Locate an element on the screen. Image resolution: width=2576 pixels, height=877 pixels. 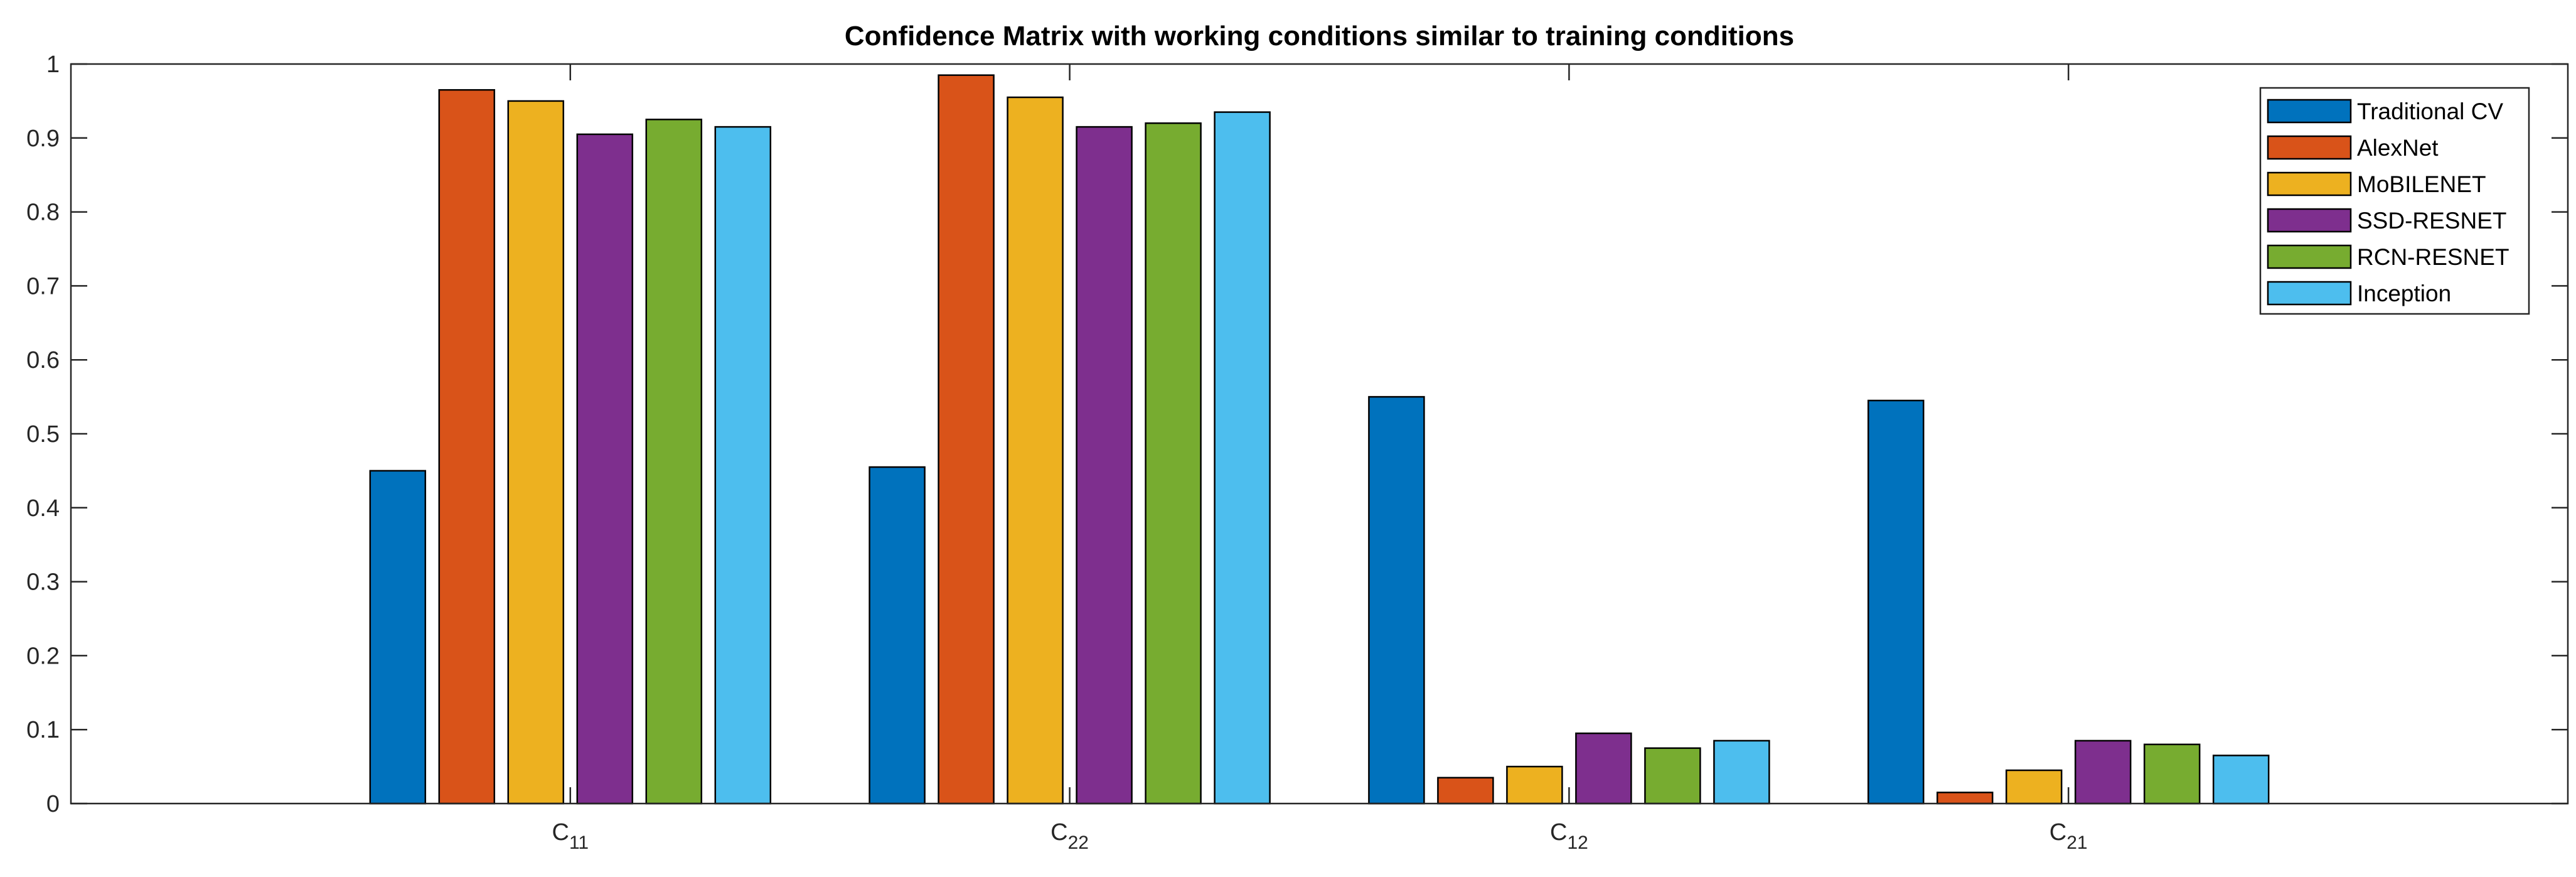
legend-label: Inception is located at coordinates (2404, 293).